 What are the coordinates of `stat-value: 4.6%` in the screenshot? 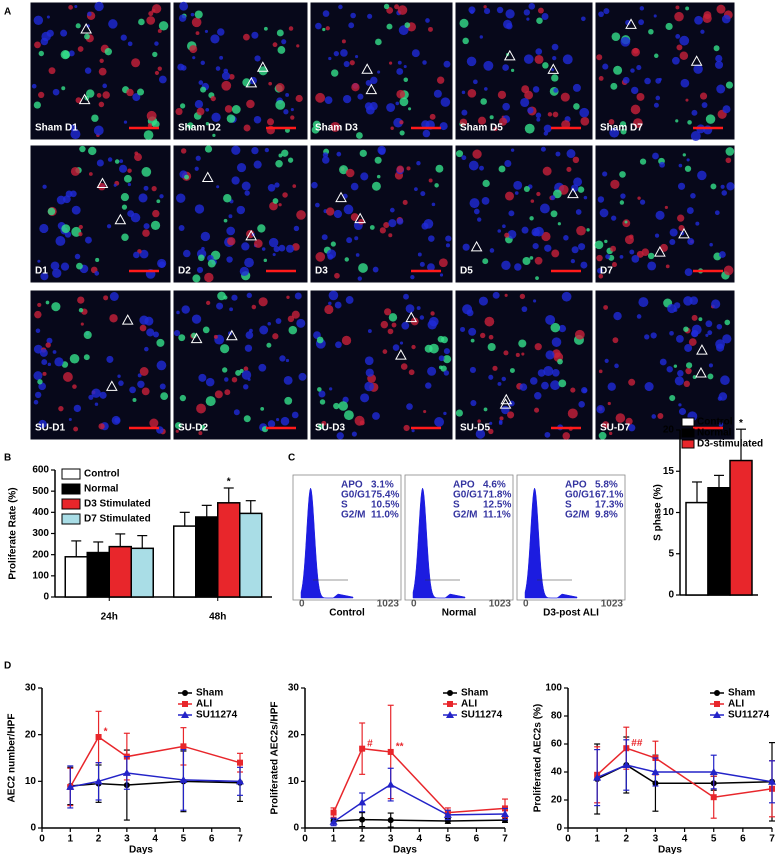 It's located at (494, 485).